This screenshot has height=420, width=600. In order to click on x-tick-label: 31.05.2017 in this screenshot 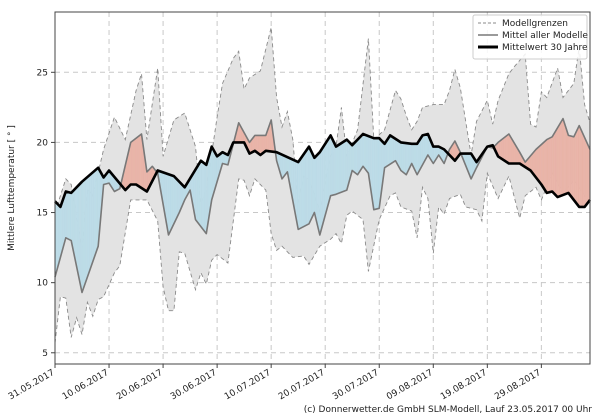, I will do `click(32, 385)`.